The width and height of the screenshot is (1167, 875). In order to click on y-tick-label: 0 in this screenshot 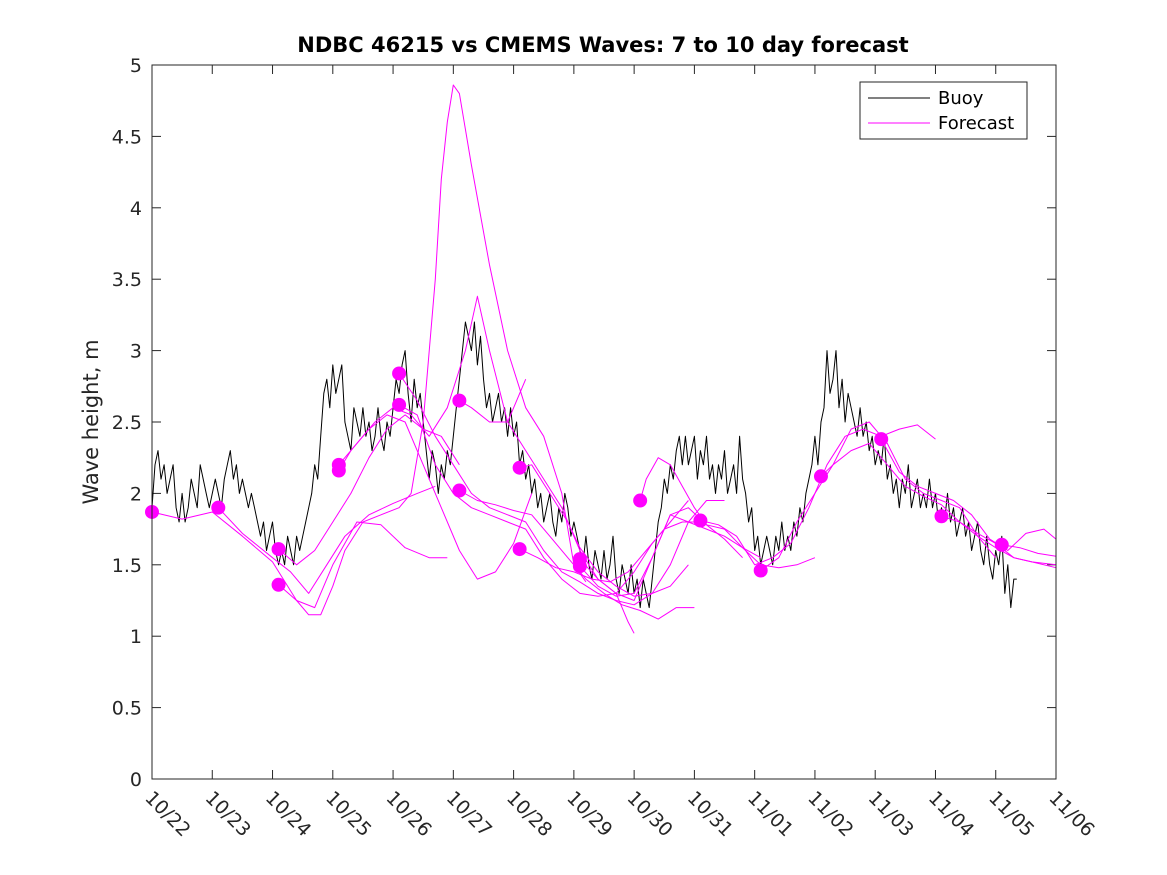, I will do `click(136, 780)`.